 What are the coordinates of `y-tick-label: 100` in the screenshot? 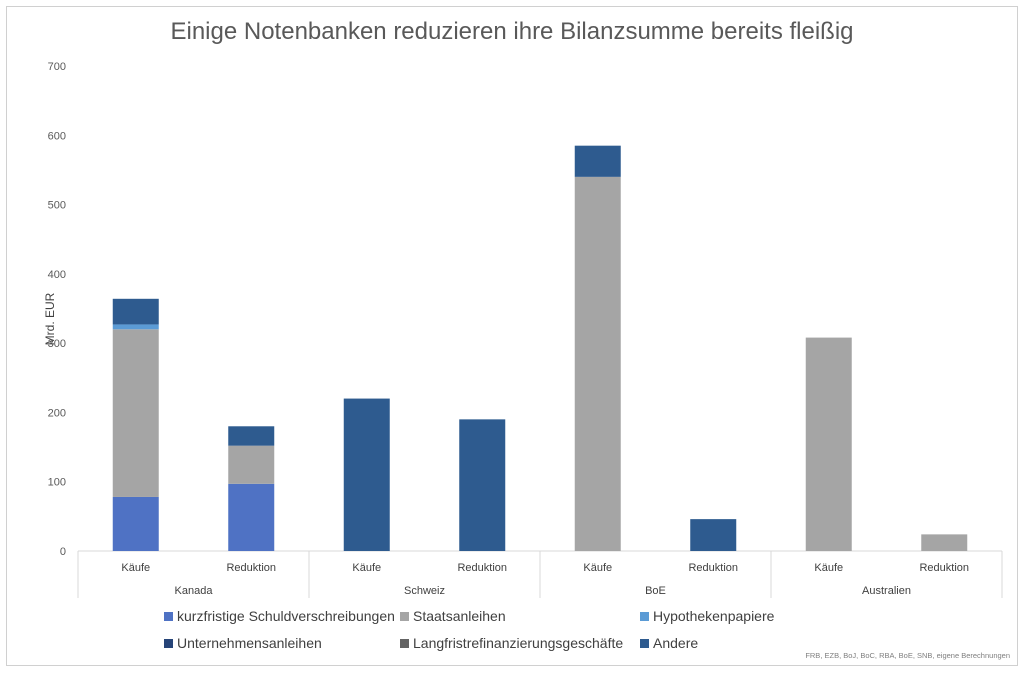 It's located at (57, 483).